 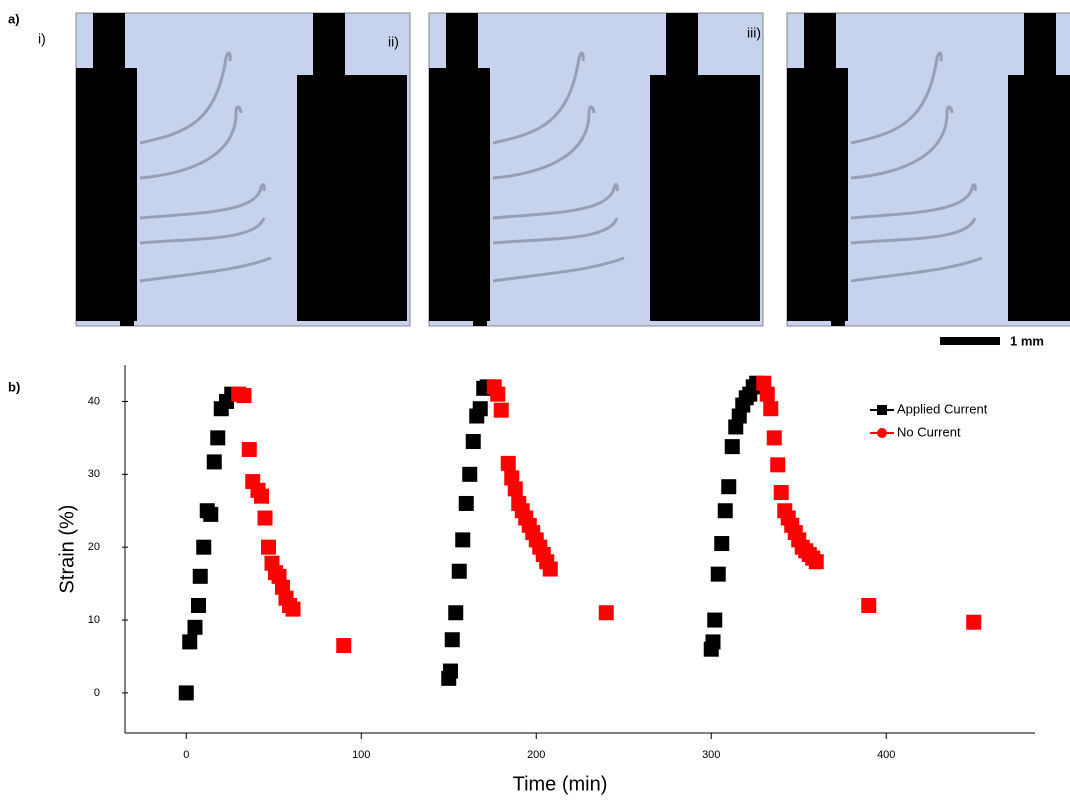 What do you see at coordinates (886, 755) in the screenshot?
I see `x-tick-label: 400` at bounding box center [886, 755].